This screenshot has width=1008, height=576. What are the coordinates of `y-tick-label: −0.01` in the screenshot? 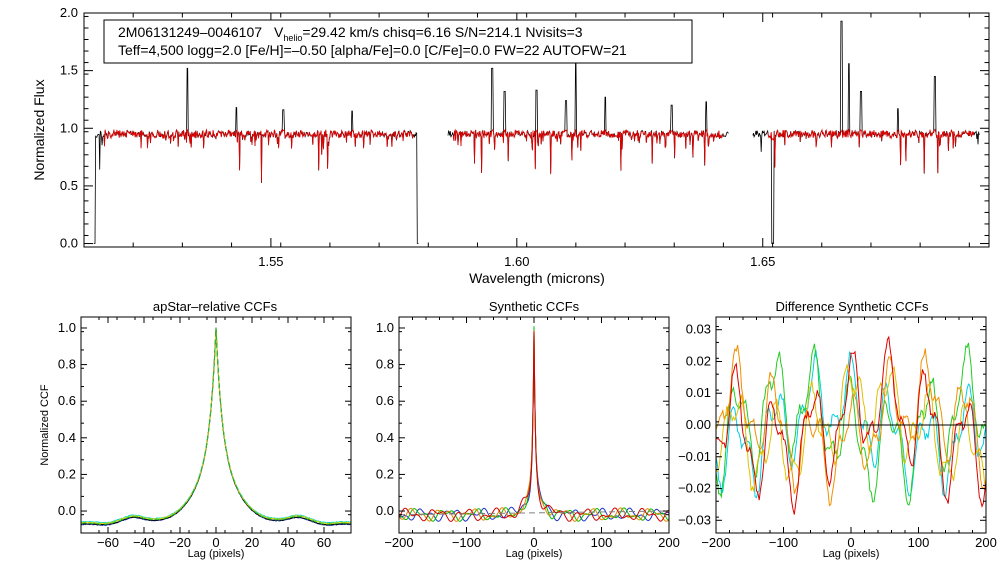 It's located at (694, 456).